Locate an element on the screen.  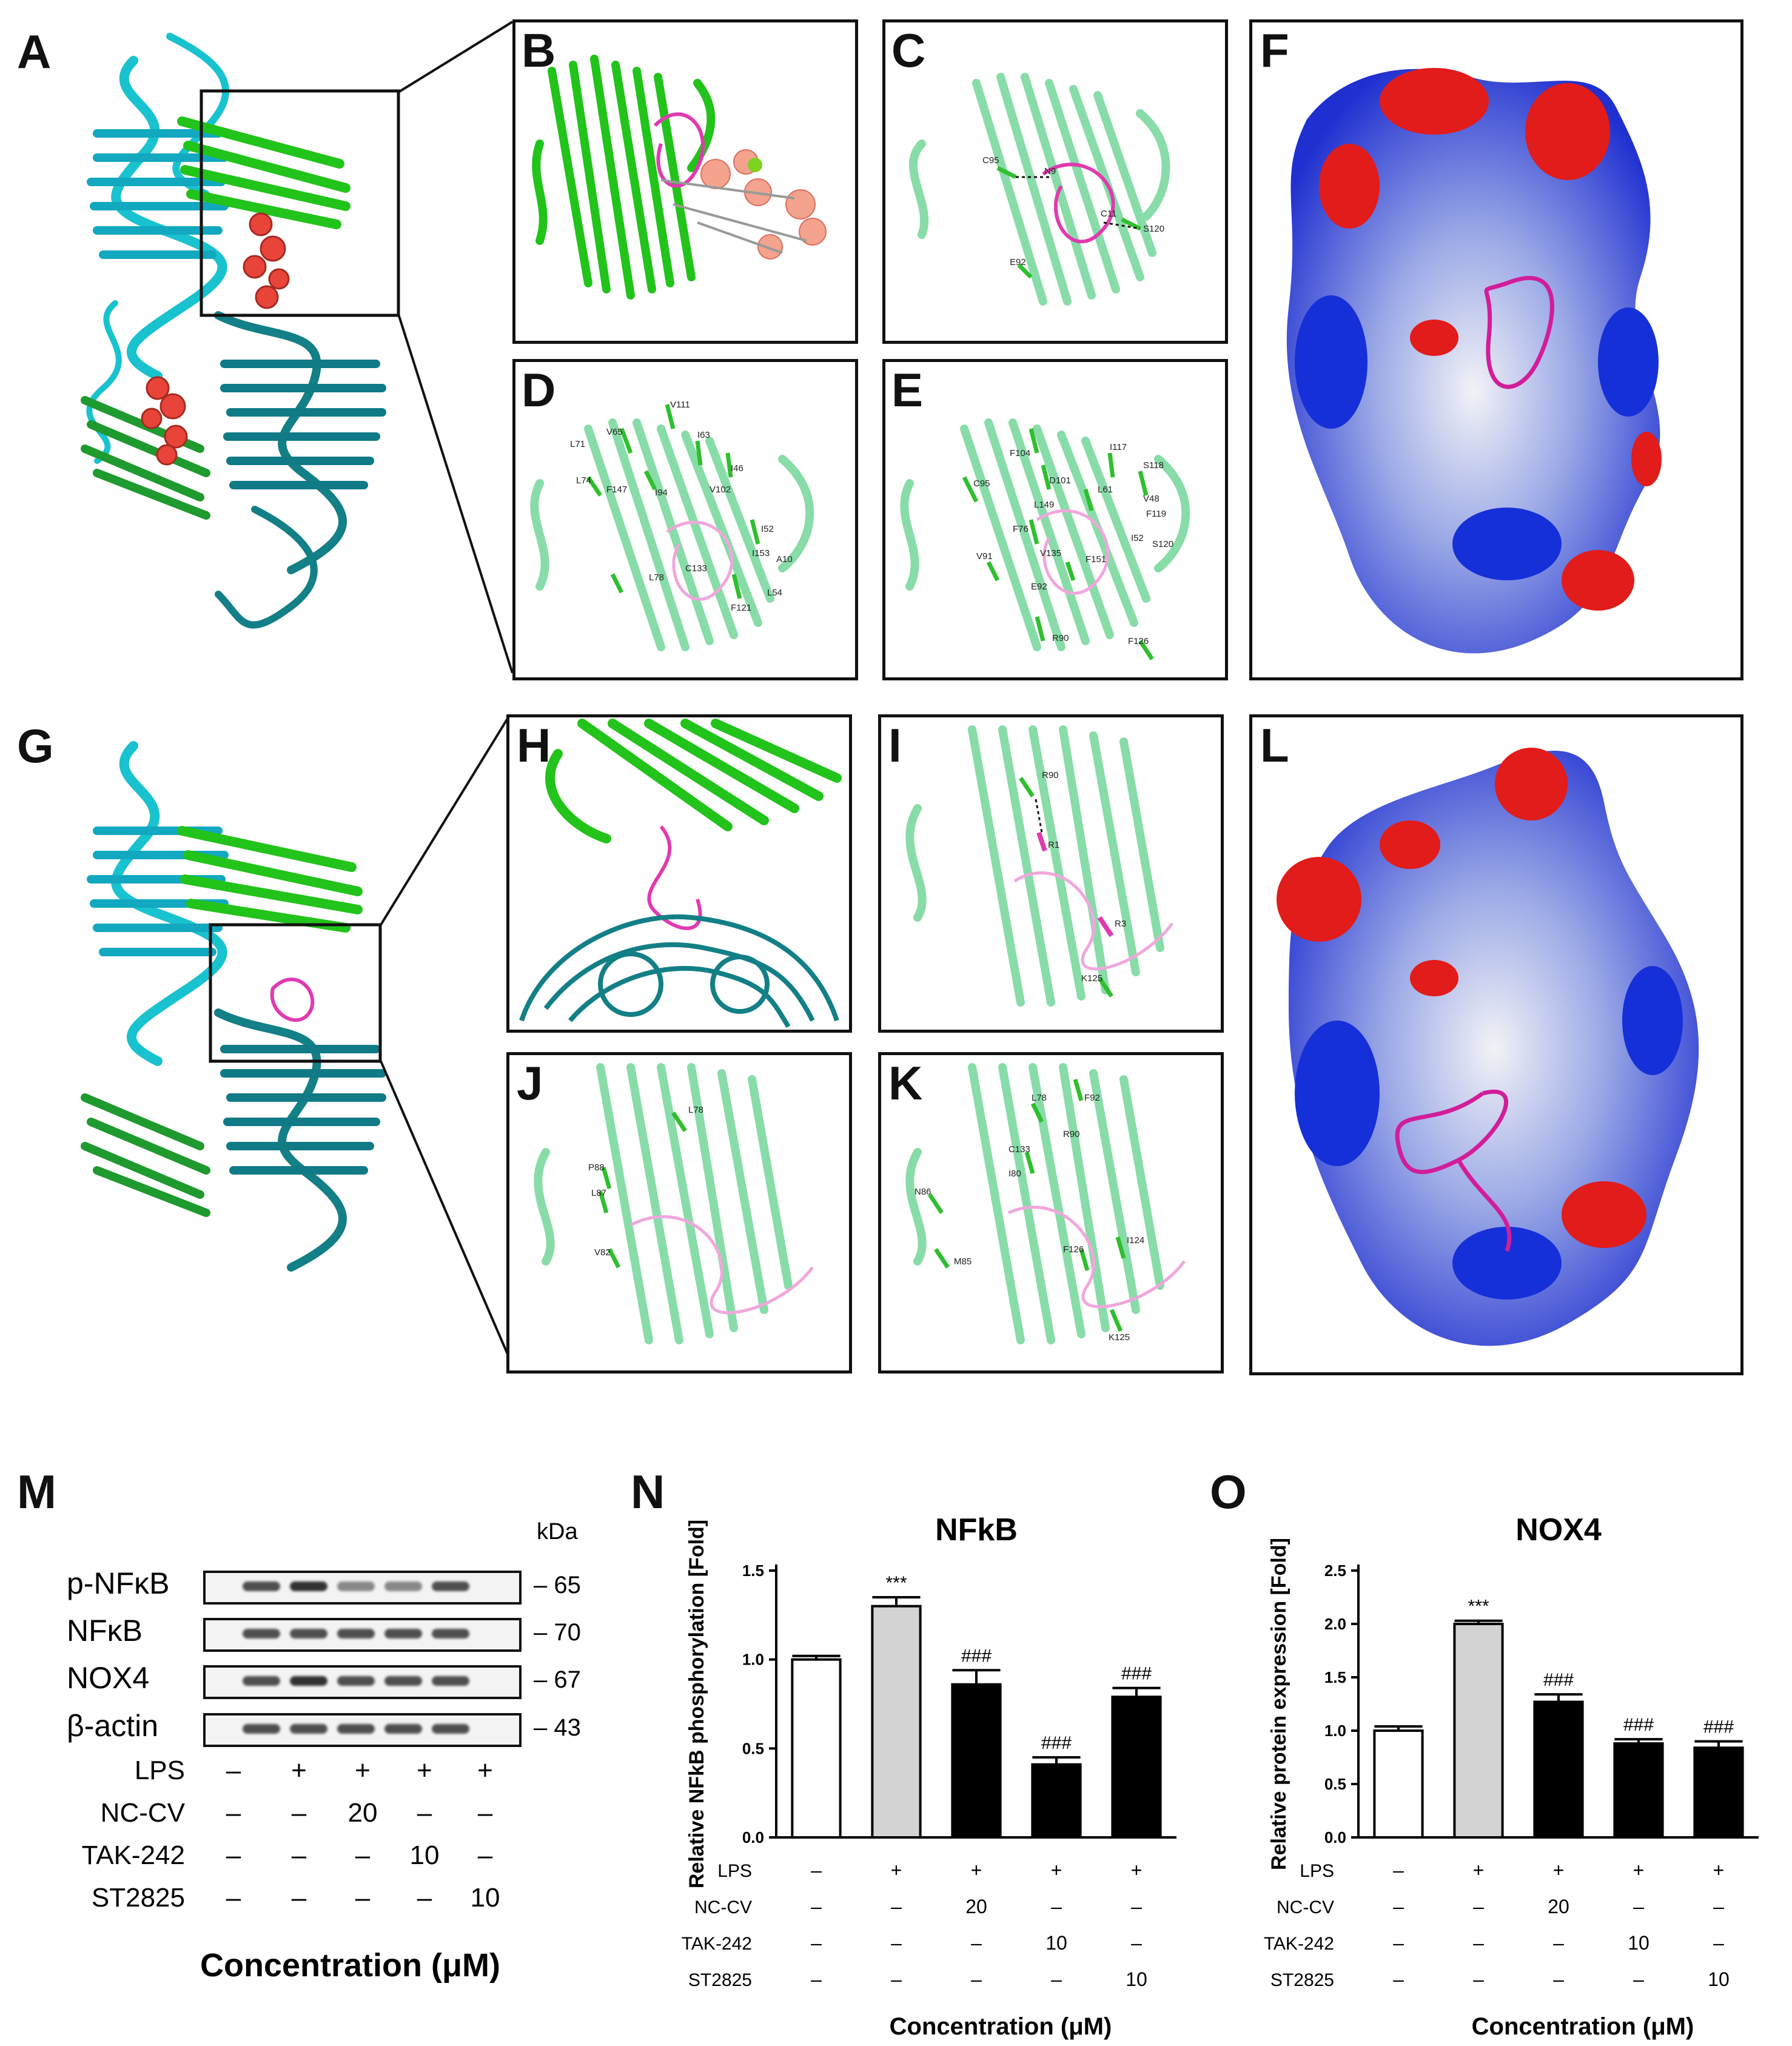
kda-marker: – 70 is located at coordinates (557, 1632).